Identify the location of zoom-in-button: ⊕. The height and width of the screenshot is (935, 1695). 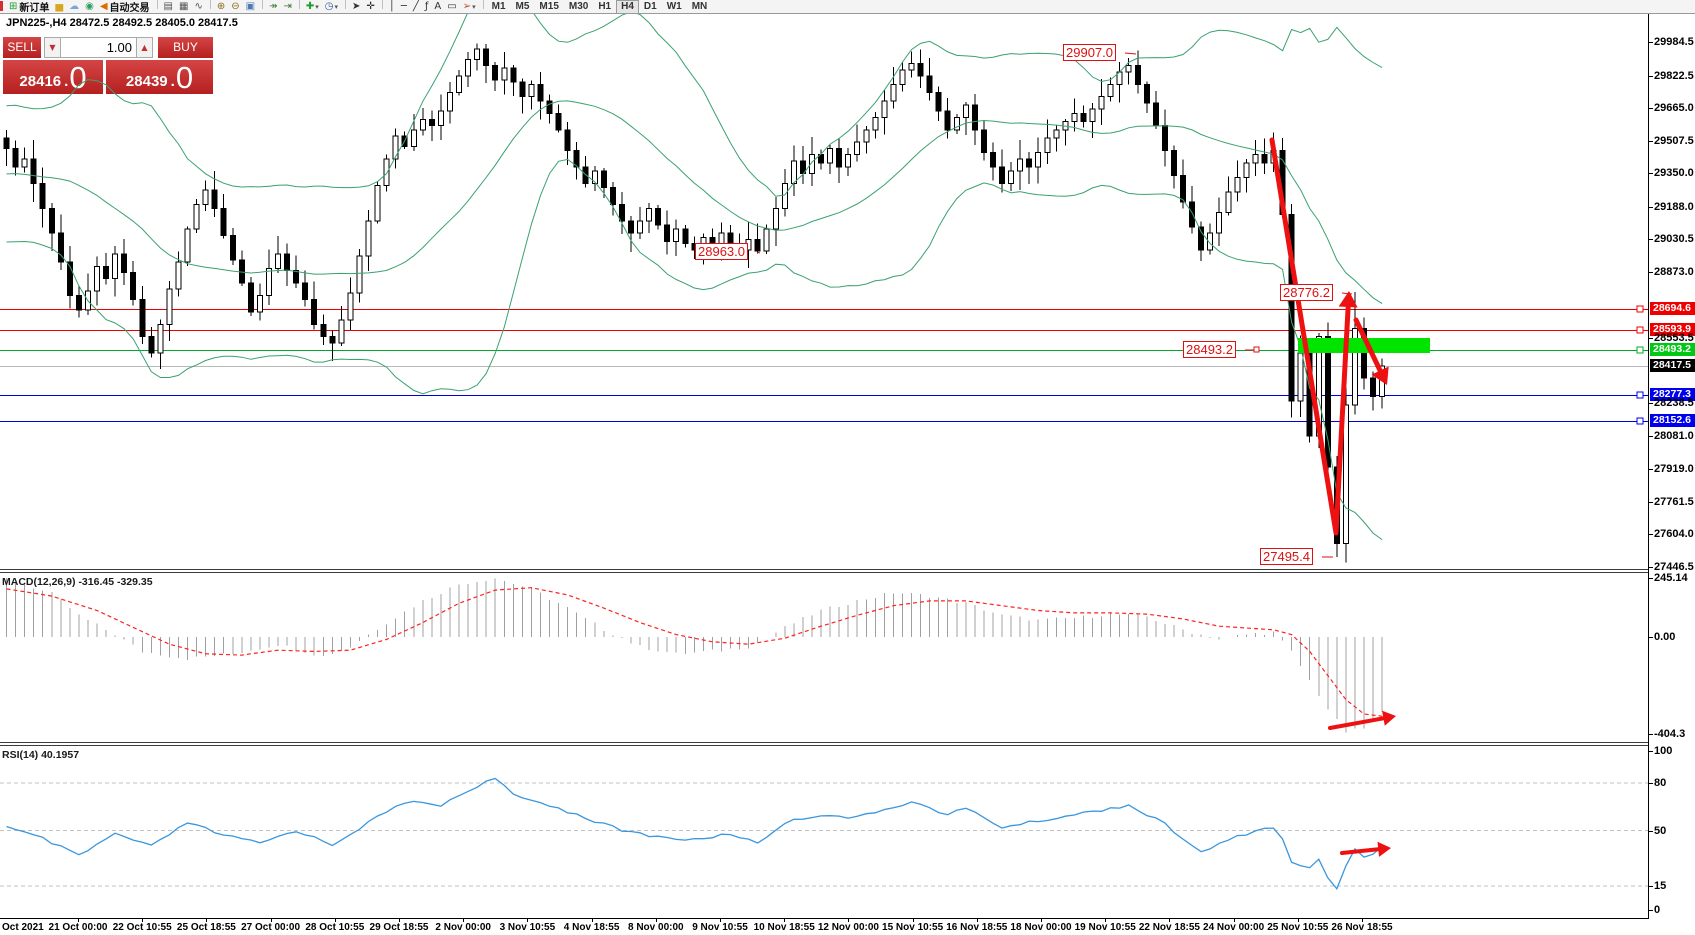
(221, 6).